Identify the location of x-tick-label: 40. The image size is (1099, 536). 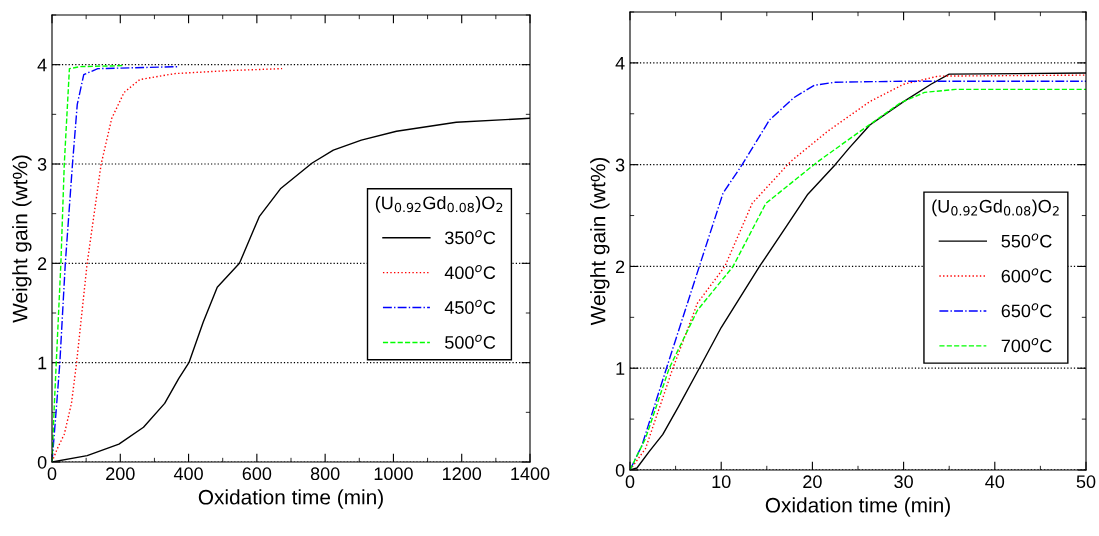
(995, 482).